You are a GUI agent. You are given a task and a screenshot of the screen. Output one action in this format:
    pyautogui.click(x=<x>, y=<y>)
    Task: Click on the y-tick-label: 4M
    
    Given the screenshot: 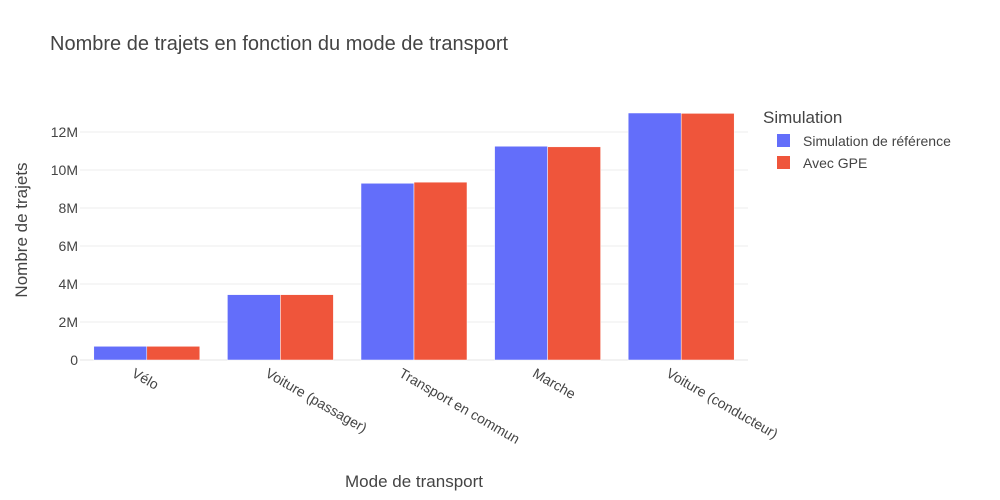 What is the action you would take?
    pyautogui.click(x=68, y=284)
    